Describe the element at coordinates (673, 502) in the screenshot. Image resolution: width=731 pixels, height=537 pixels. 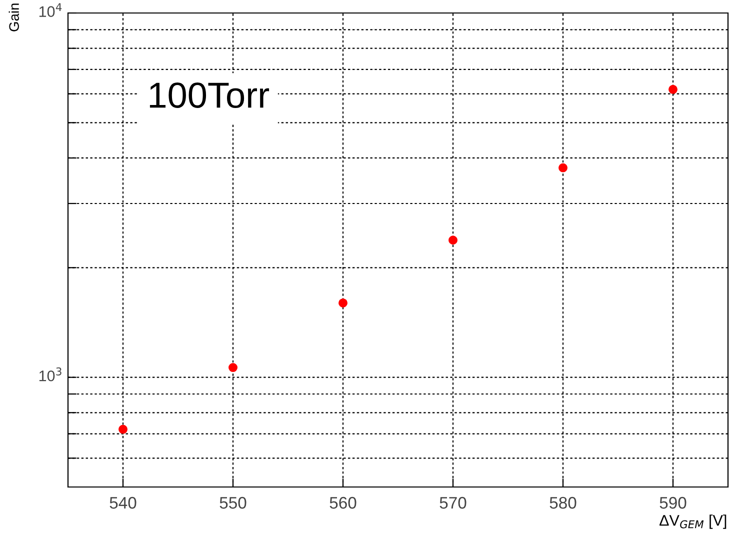
I see `x-tick-label: 590` at that location.